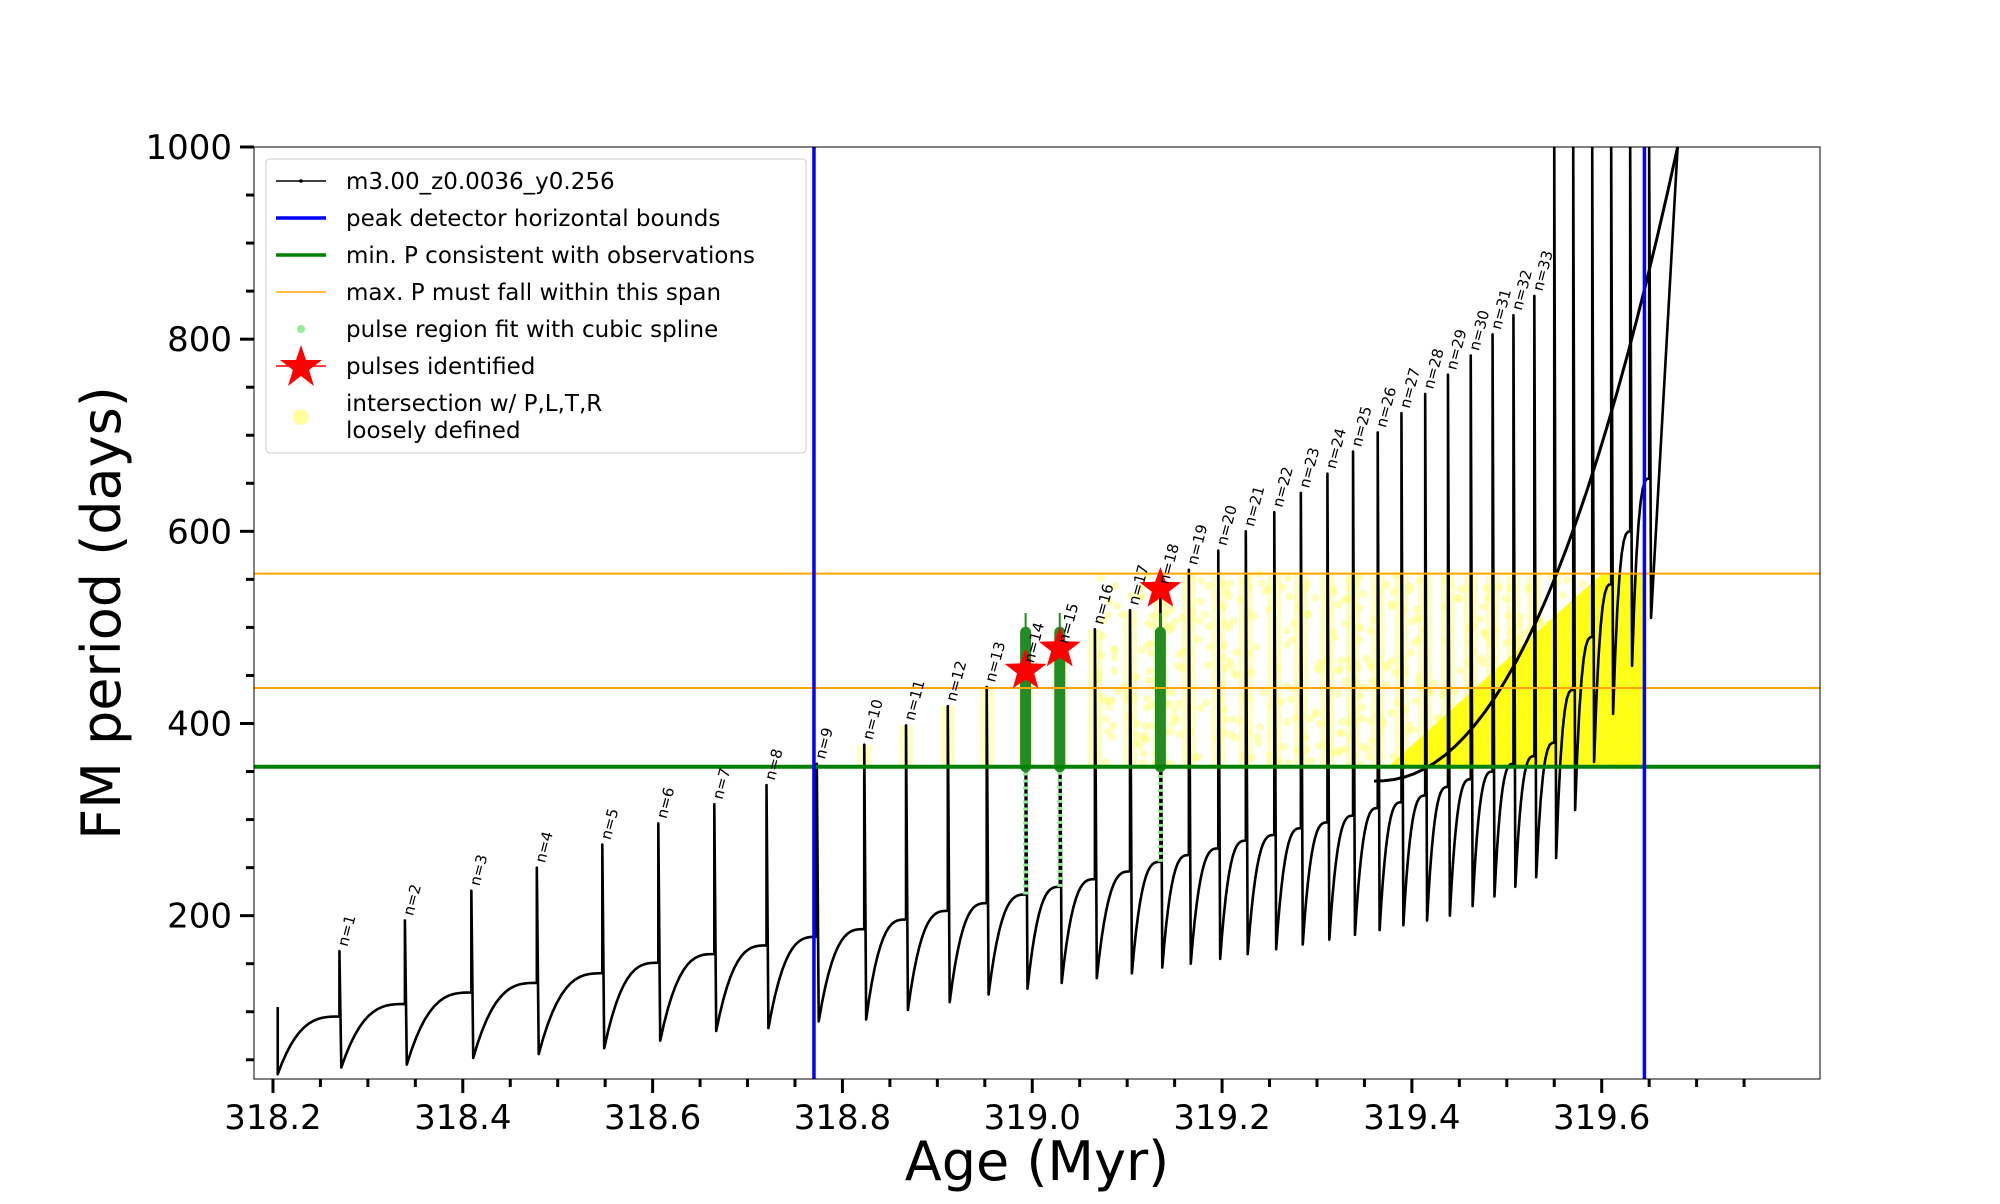 The width and height of the screenshot is (2000, 1204). What do you see at coordinates (433, 431) in the screenshot?
I see `legend-label-intersection-line2: loosely defined` at bounding box center [433, 431].